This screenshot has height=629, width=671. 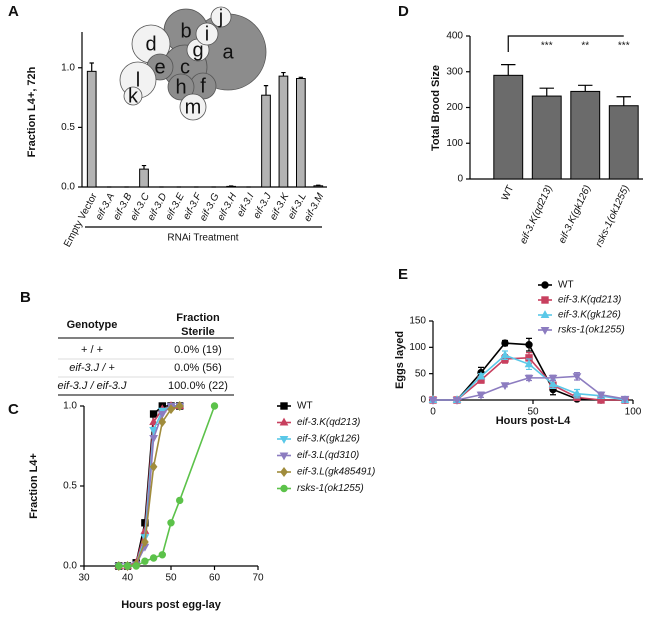 I want to click on table-cell: + / +, so click(x=92, y=350).